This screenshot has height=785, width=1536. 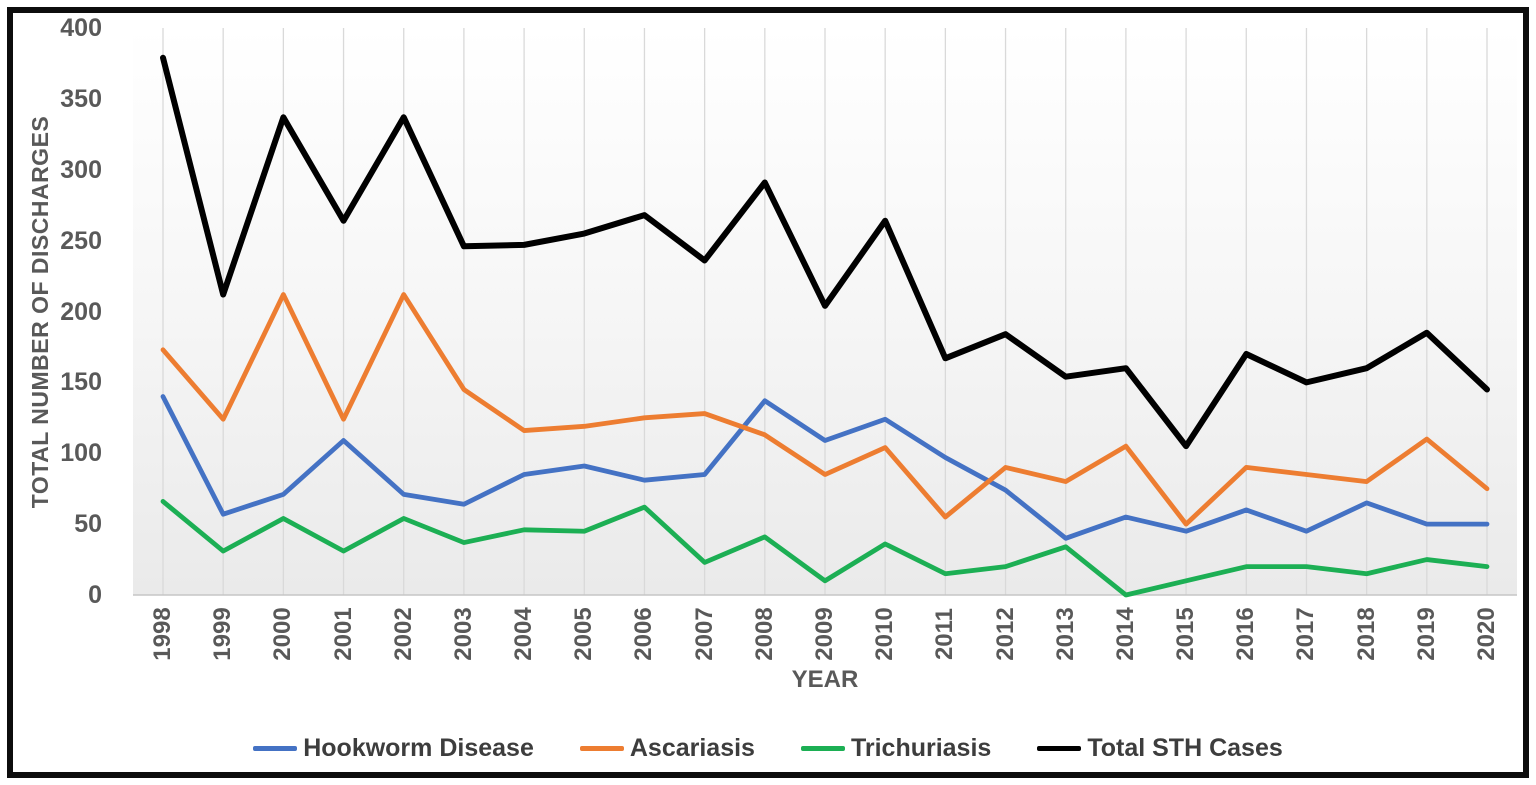 What do you see at coordinates (704, 634) in the screenshot?
I see `x-tick-label-2007: 2007` at bounding box center [704, 634].